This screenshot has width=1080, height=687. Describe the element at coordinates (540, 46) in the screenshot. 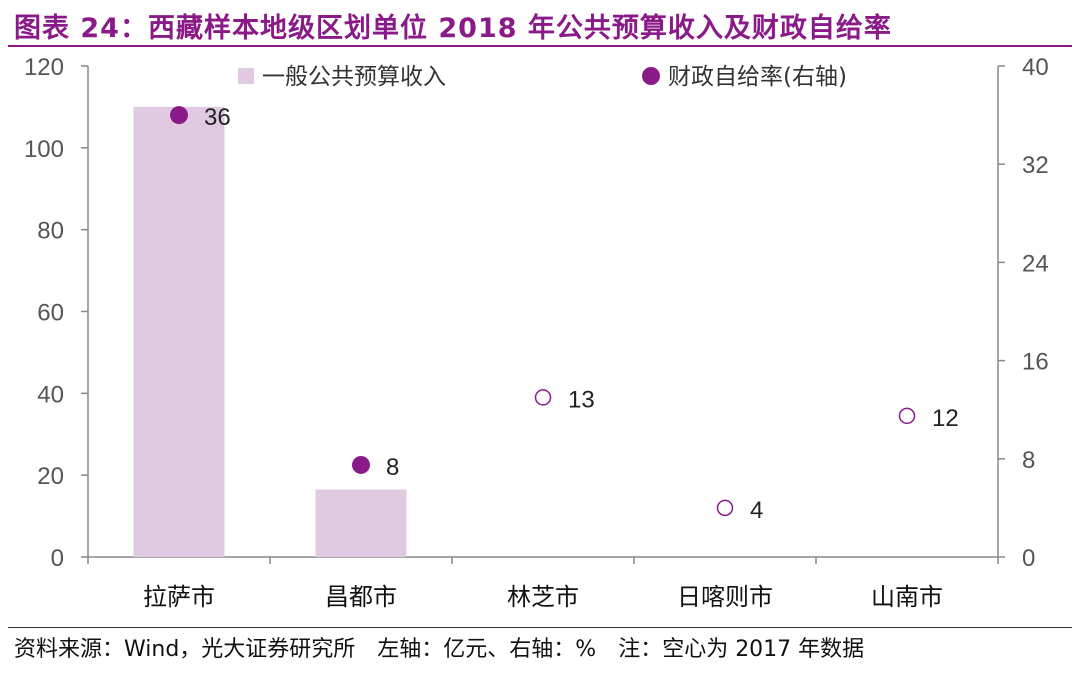

I see `title-divider` at that location.